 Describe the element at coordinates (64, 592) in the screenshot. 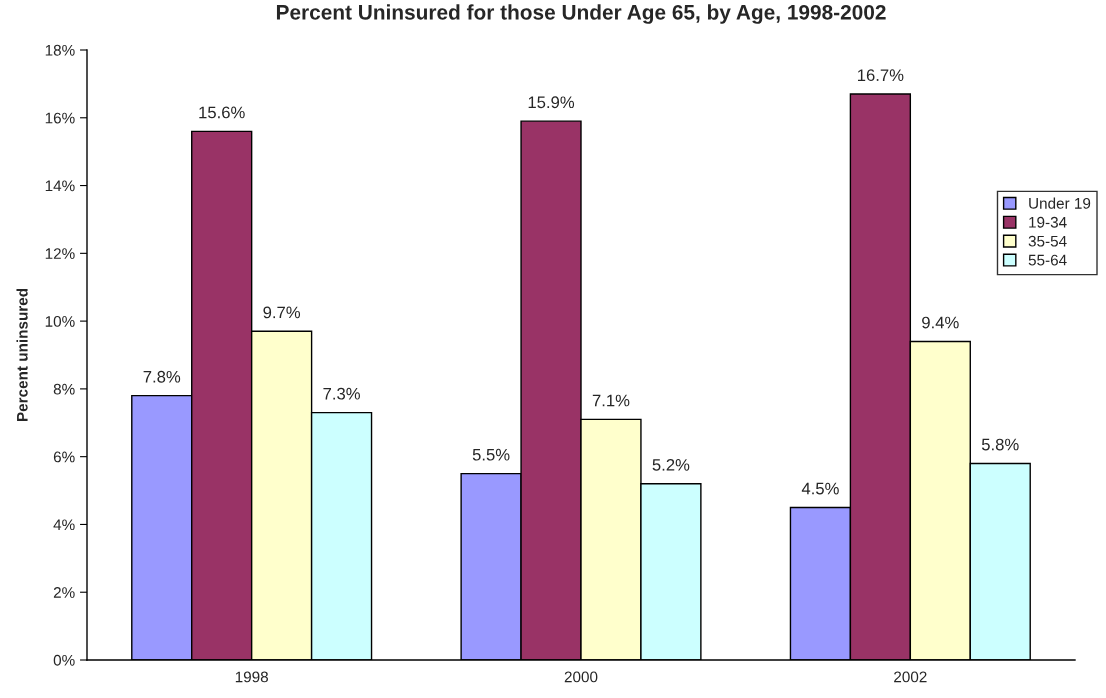

I see `y-tick-label: 2%` at that location.